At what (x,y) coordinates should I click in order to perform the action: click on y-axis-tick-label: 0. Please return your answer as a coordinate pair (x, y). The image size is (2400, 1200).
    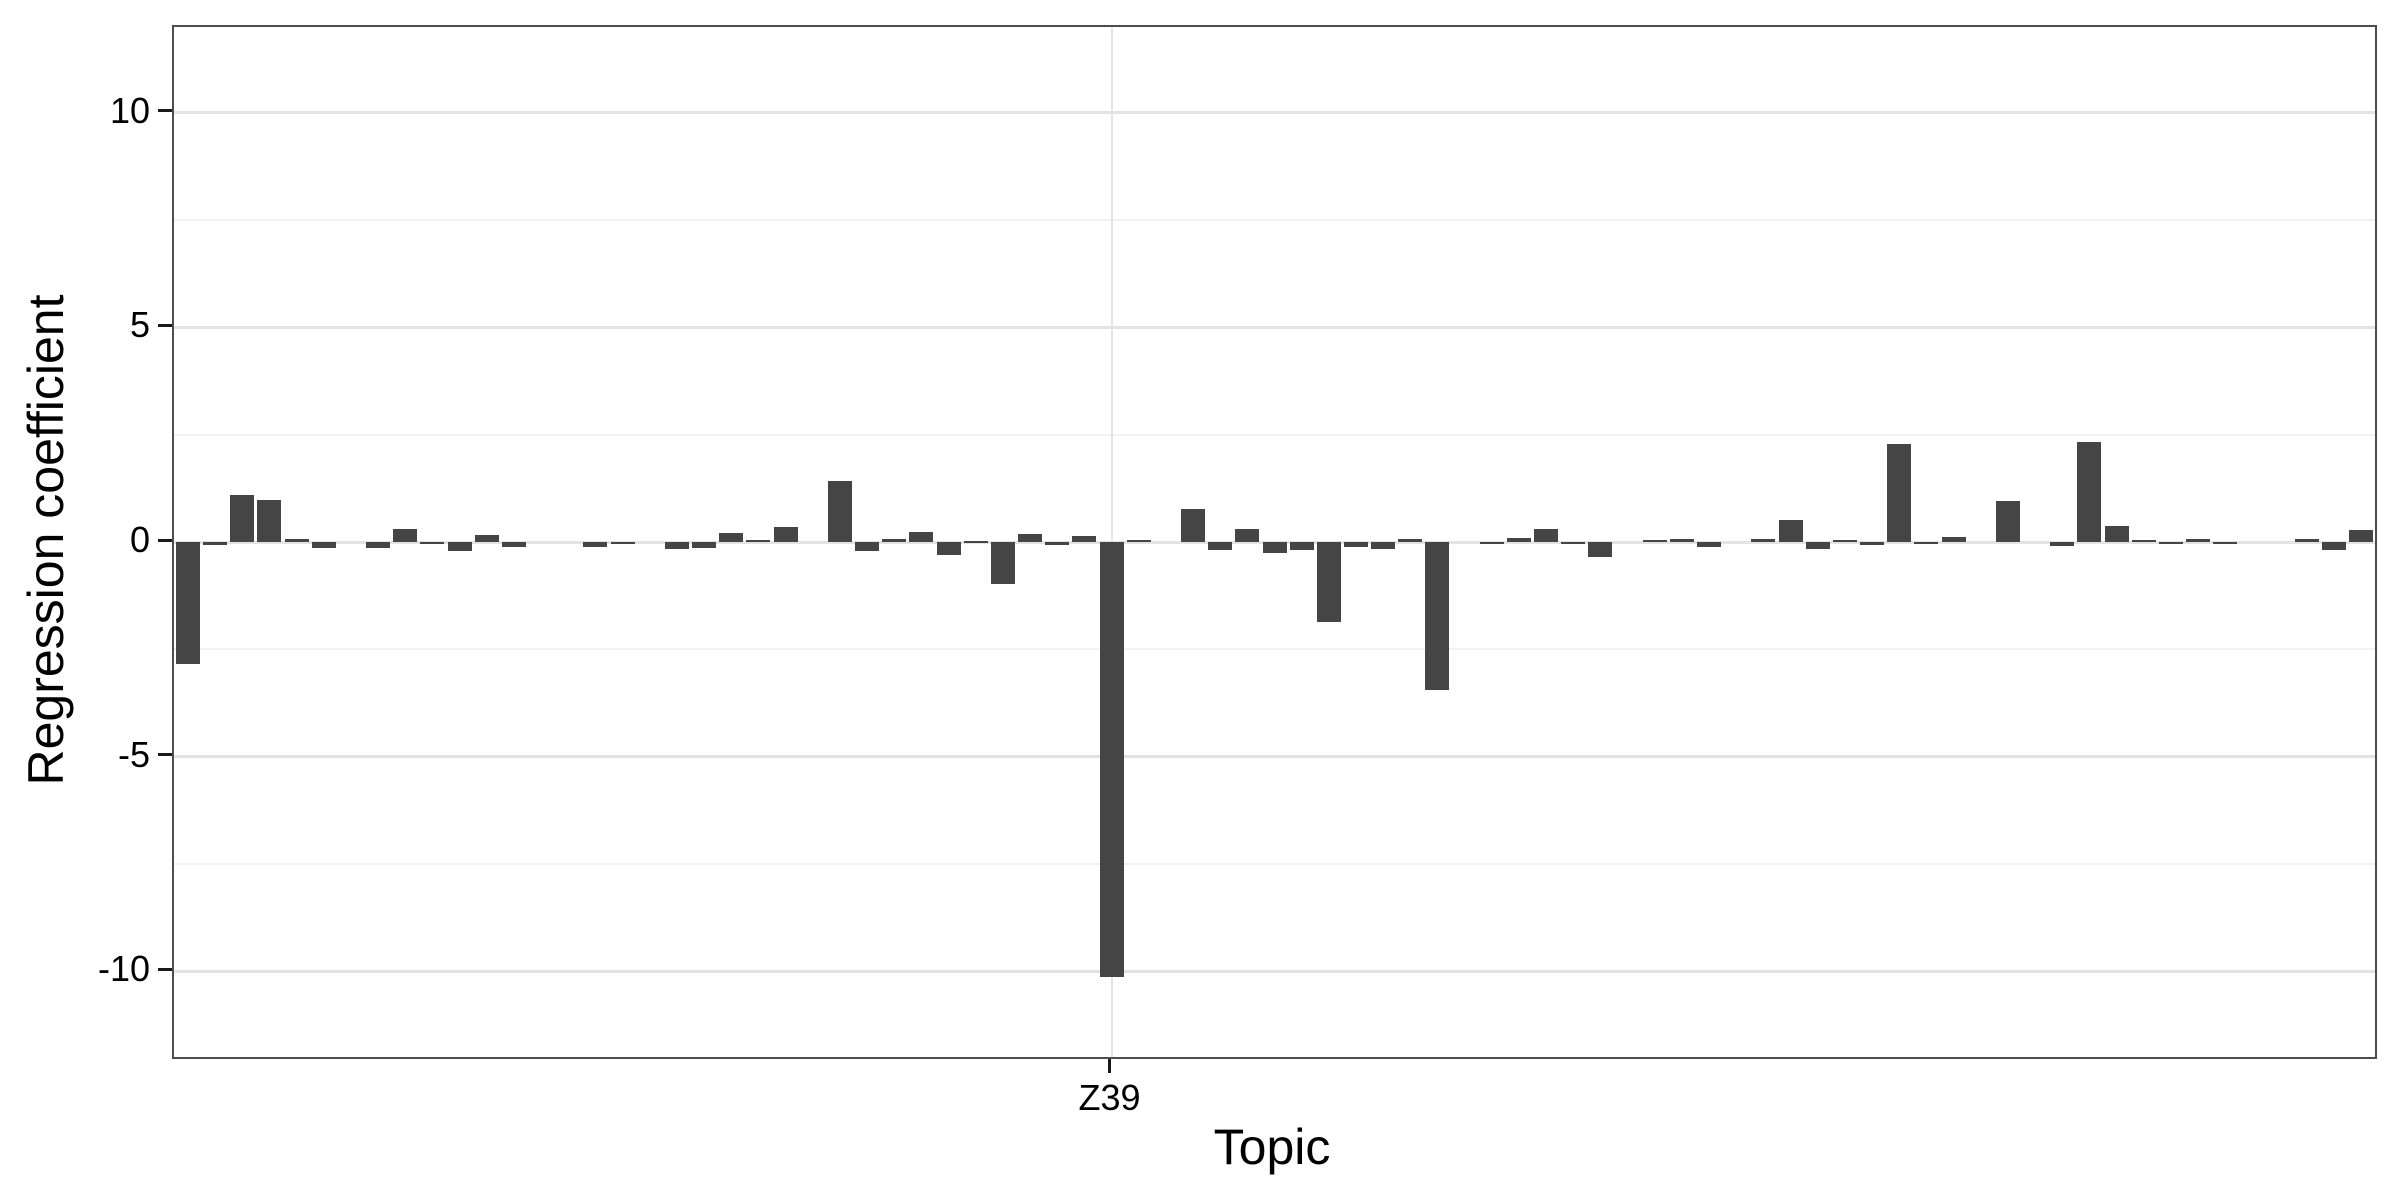
    Looking at the image, I should click on (139, 539).